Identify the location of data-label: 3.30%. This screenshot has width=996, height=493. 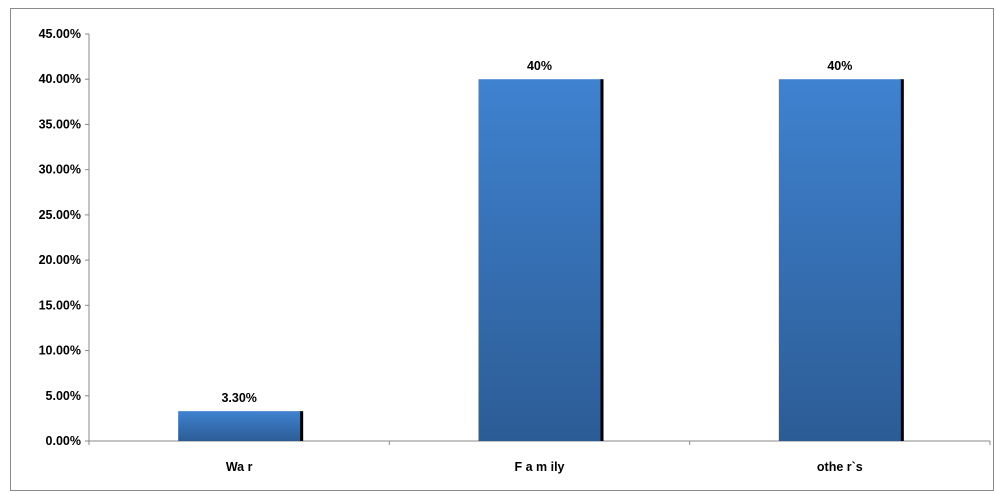
(238, 398).